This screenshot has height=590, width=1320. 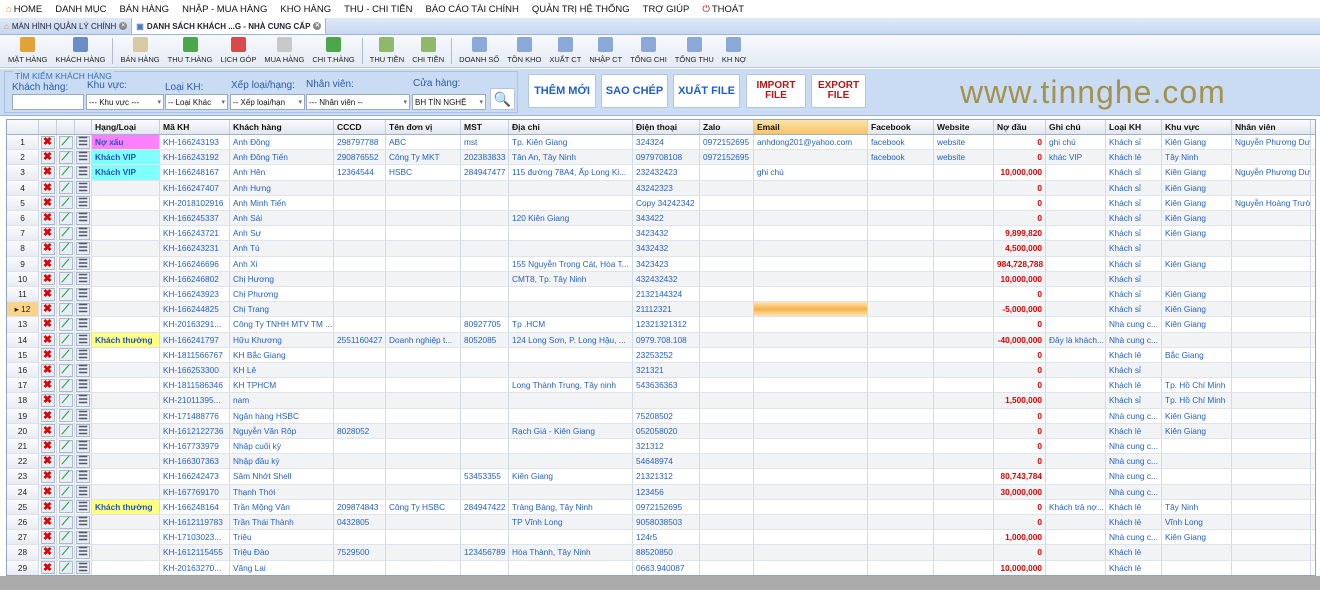 What do you see at coordinates (195, 430) in the screenshot?
I see `grid-cell: KH-1612122736` at bounding box center [195, 430].